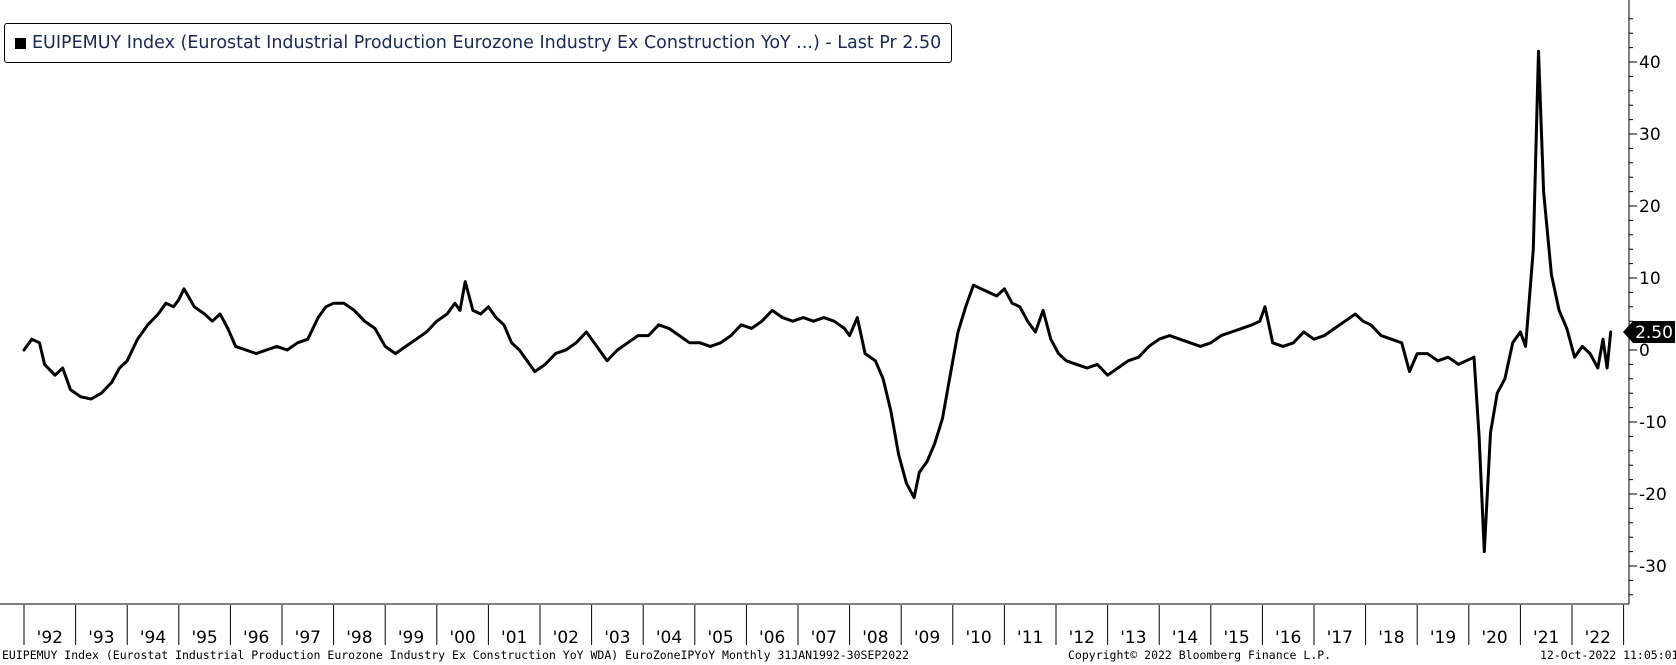 This screenshot has height=665, width=1676. What do you see at coordinates (1654, 333) in the screenshot?
I see `last-value-label: 2.50` at bounding box center [1654, 333].